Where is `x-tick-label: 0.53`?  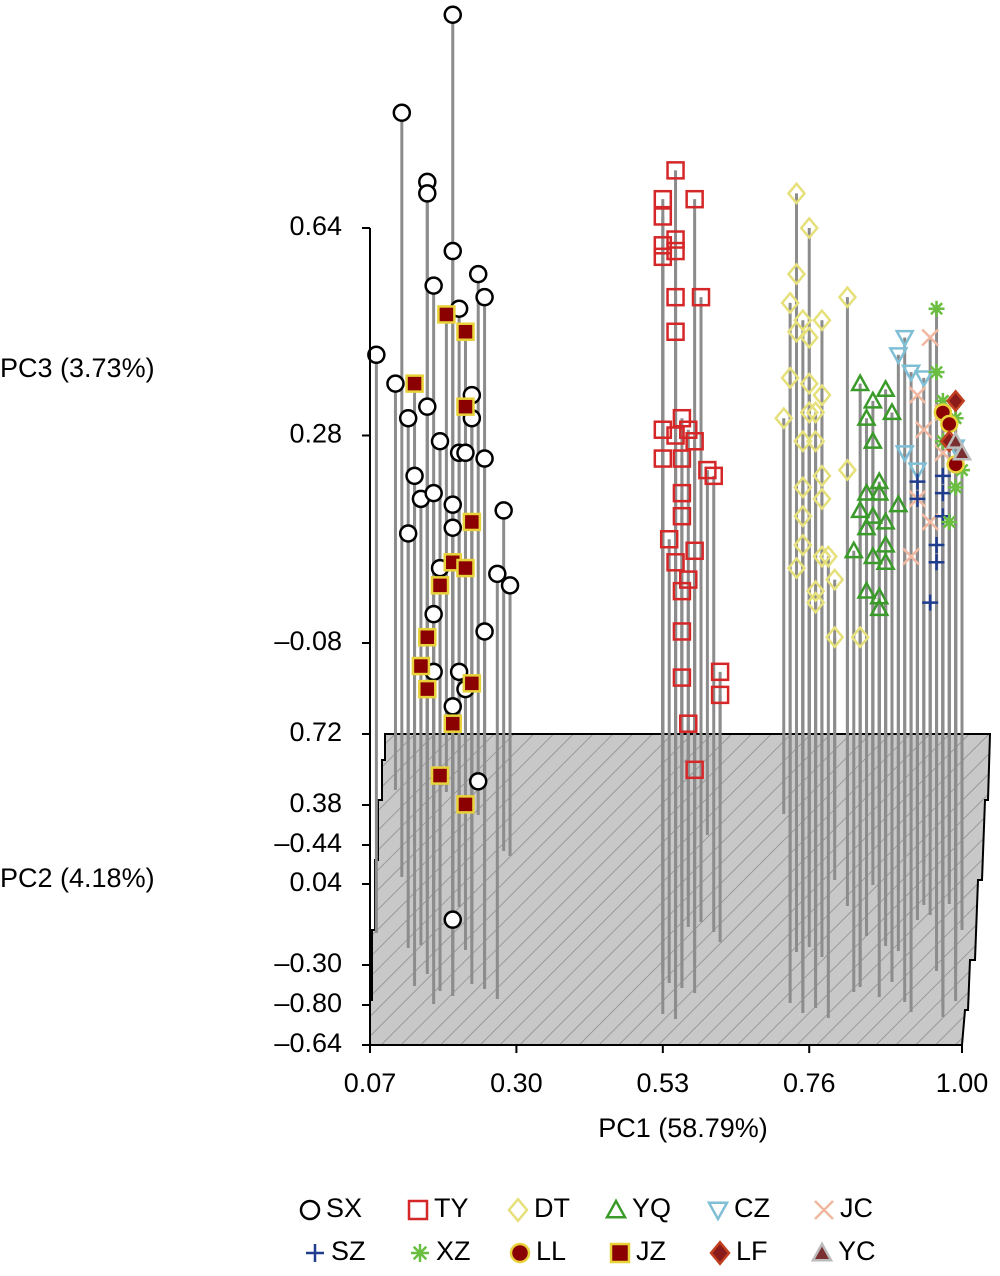 x-tick-label: 0.53 is located at coordinates (663, 1083).